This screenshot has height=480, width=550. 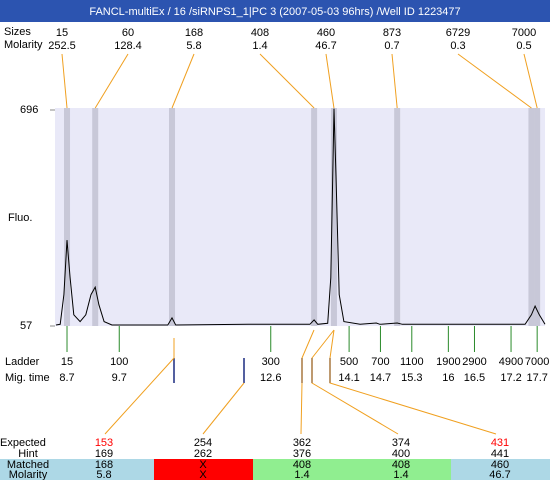 What do you see at coordinates (104, 465) in the screenshot?
I see `matched-value: 168` at bounding box center [104, 465].